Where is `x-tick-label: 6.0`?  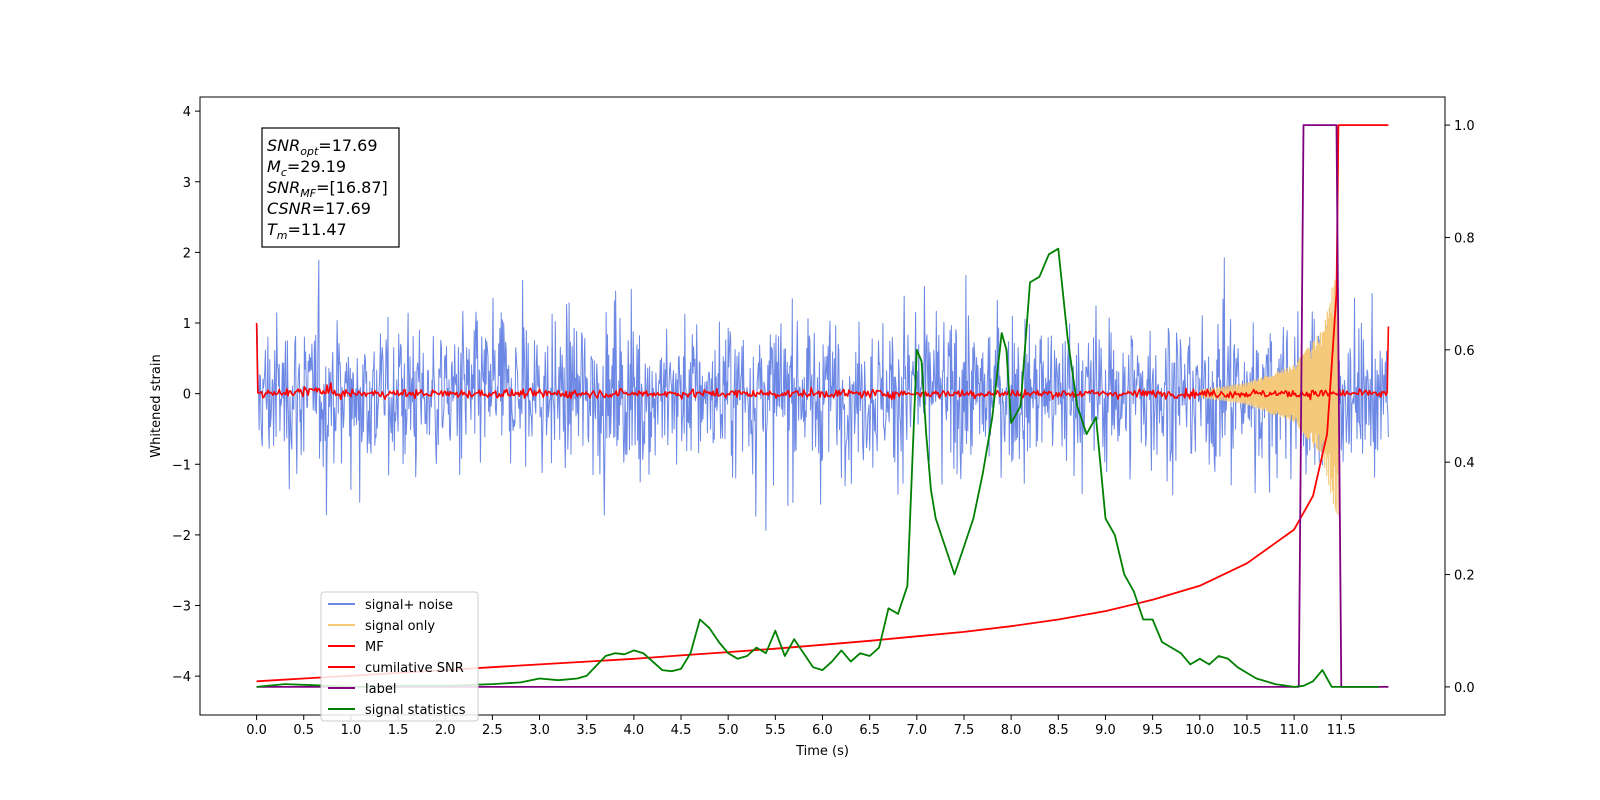
x-tick-label: 6.0 is located at coordinates (822, 730).